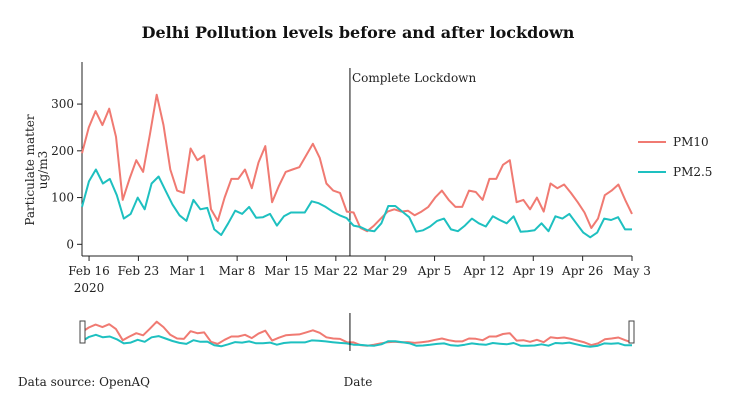 This screenshot has height=409, width=737. I want to click on x-tick-label: Mar 1, so click(187, 271).